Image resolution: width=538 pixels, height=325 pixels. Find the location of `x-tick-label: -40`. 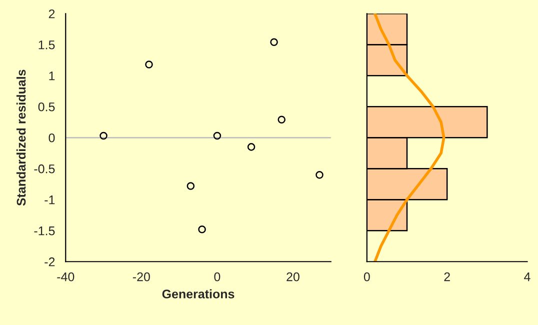

x-tick-label: -40 is located at coordinates (65, 277).